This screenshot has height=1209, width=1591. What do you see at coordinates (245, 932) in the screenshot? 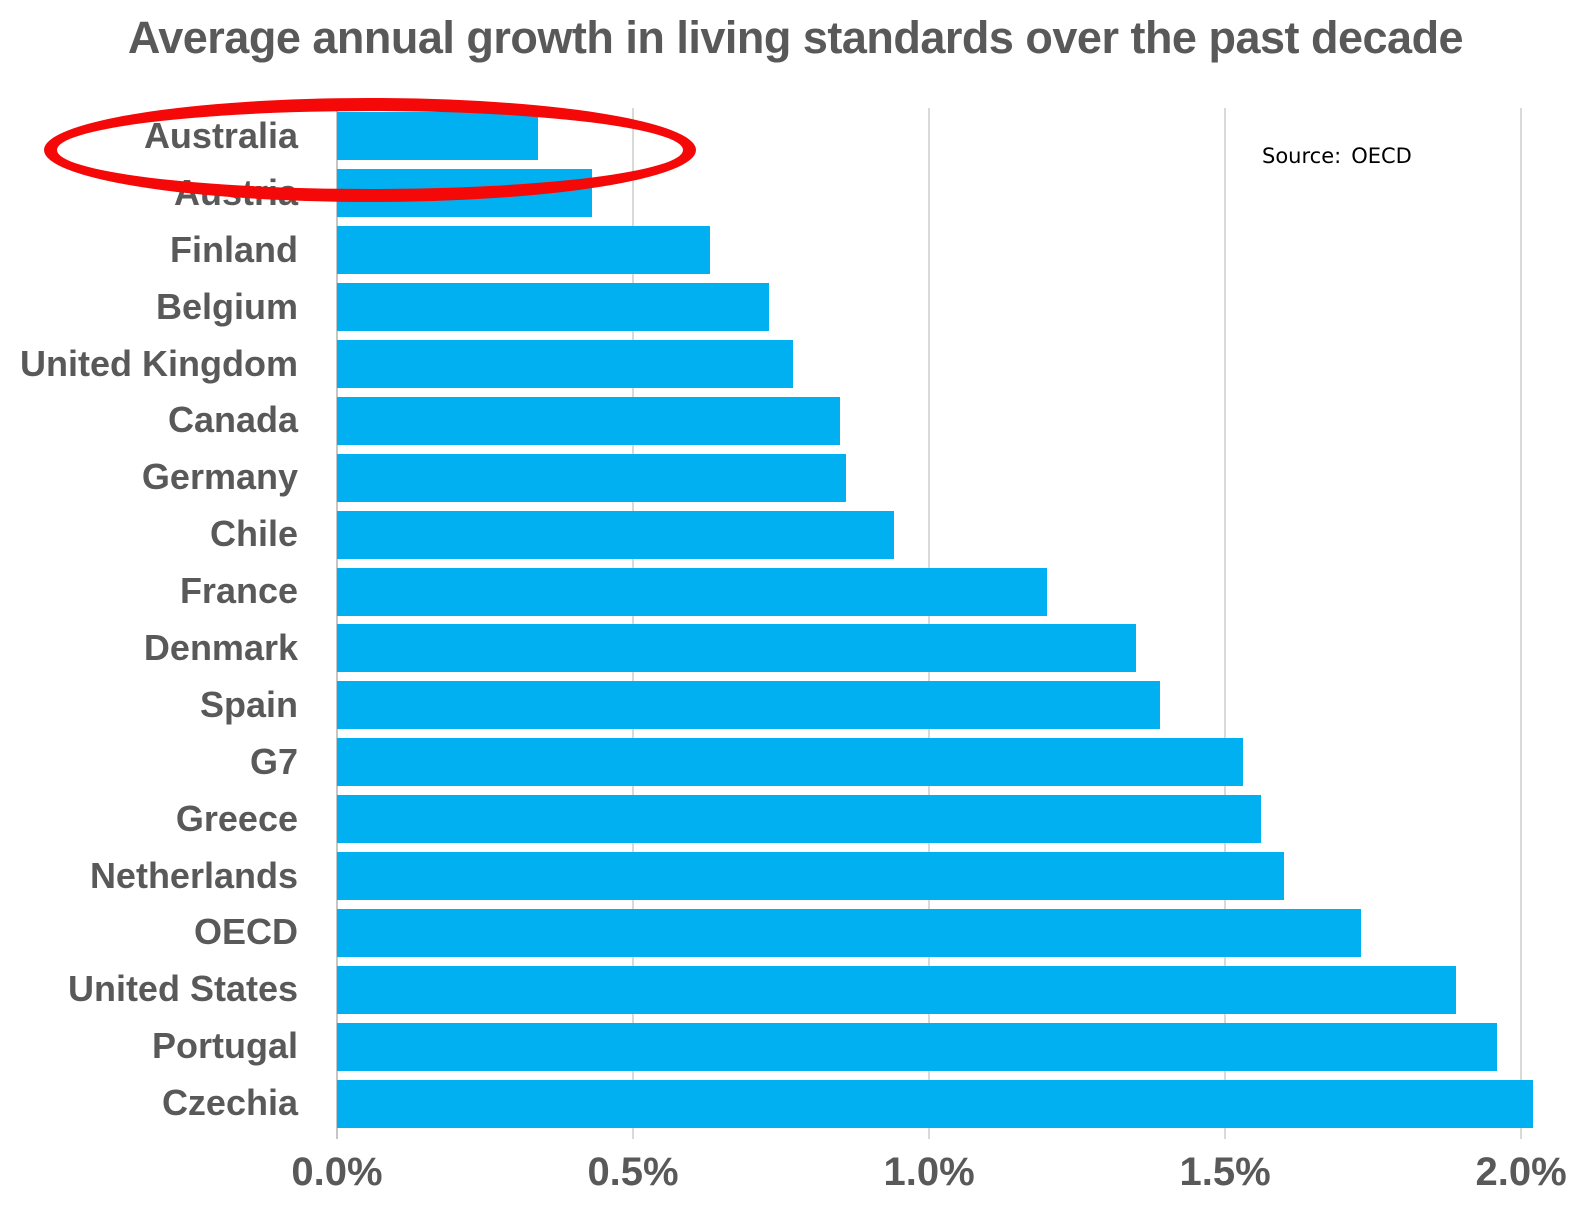
I see `category-label-oecd: OECD` at bounding box center [245, 932].